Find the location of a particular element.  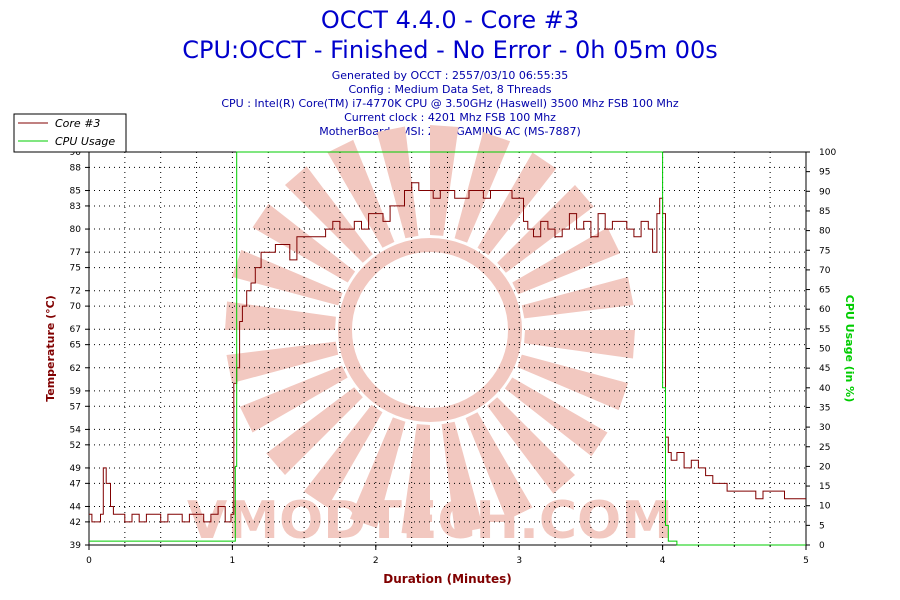

info-clock: Current clock : 4201 Mhz FSB 100 Mhz is located at coordinates (450, 117).